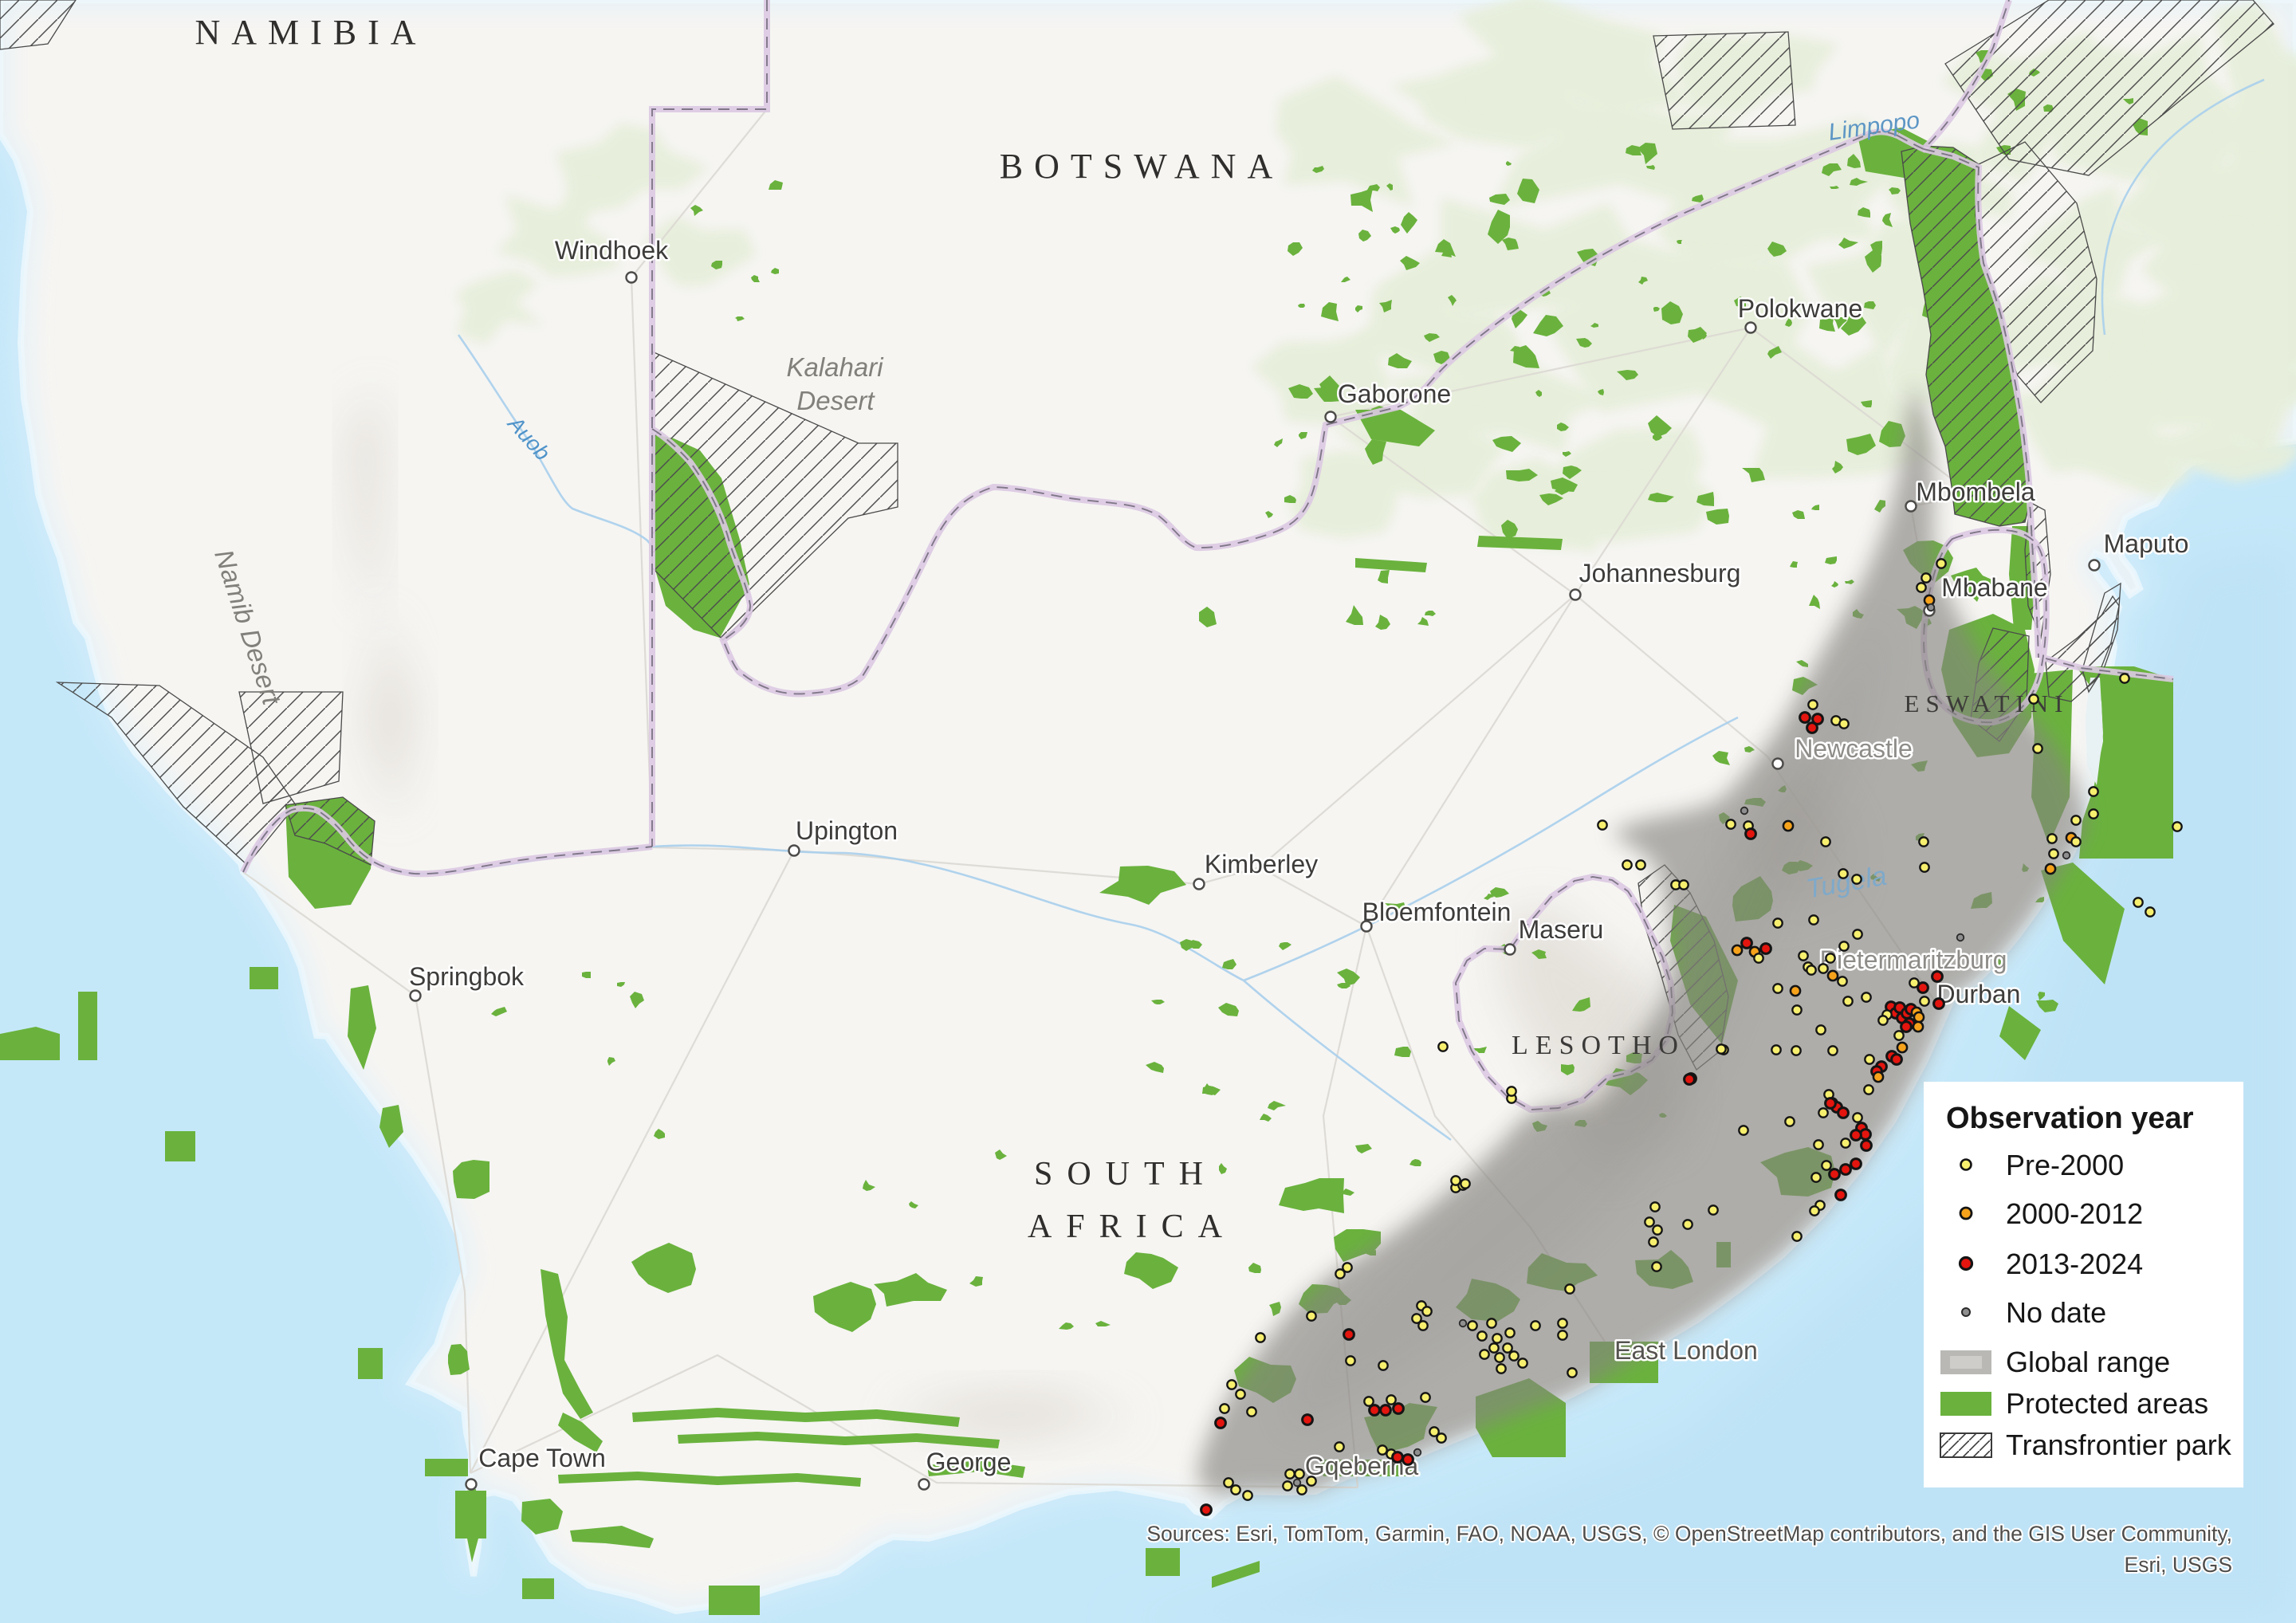 This screenshot has width=2296, height=1623. What do you see at coordinates (835, 367) in the screenshot?
I see `svg-text: Kalahari` at bounding box center [835, 367].